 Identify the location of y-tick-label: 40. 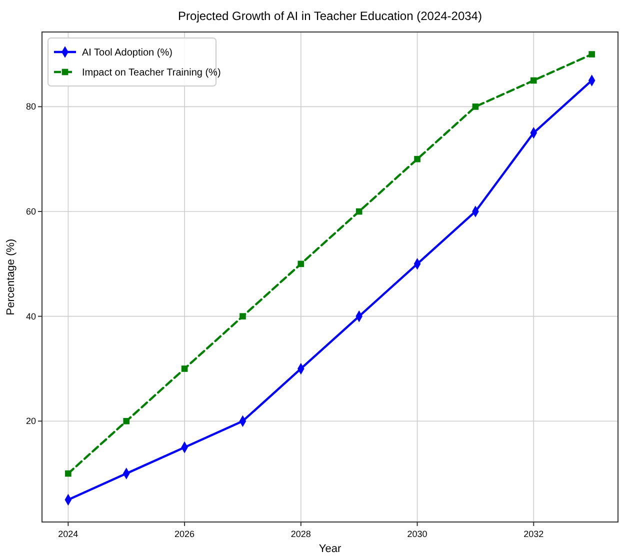
(31, 316).